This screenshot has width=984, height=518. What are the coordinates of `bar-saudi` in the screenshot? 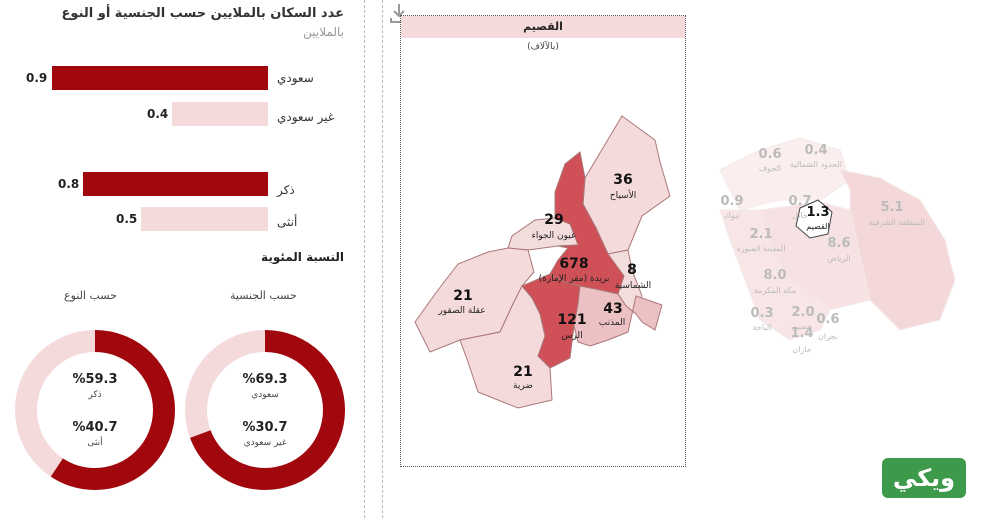 It's located at (160, 78).